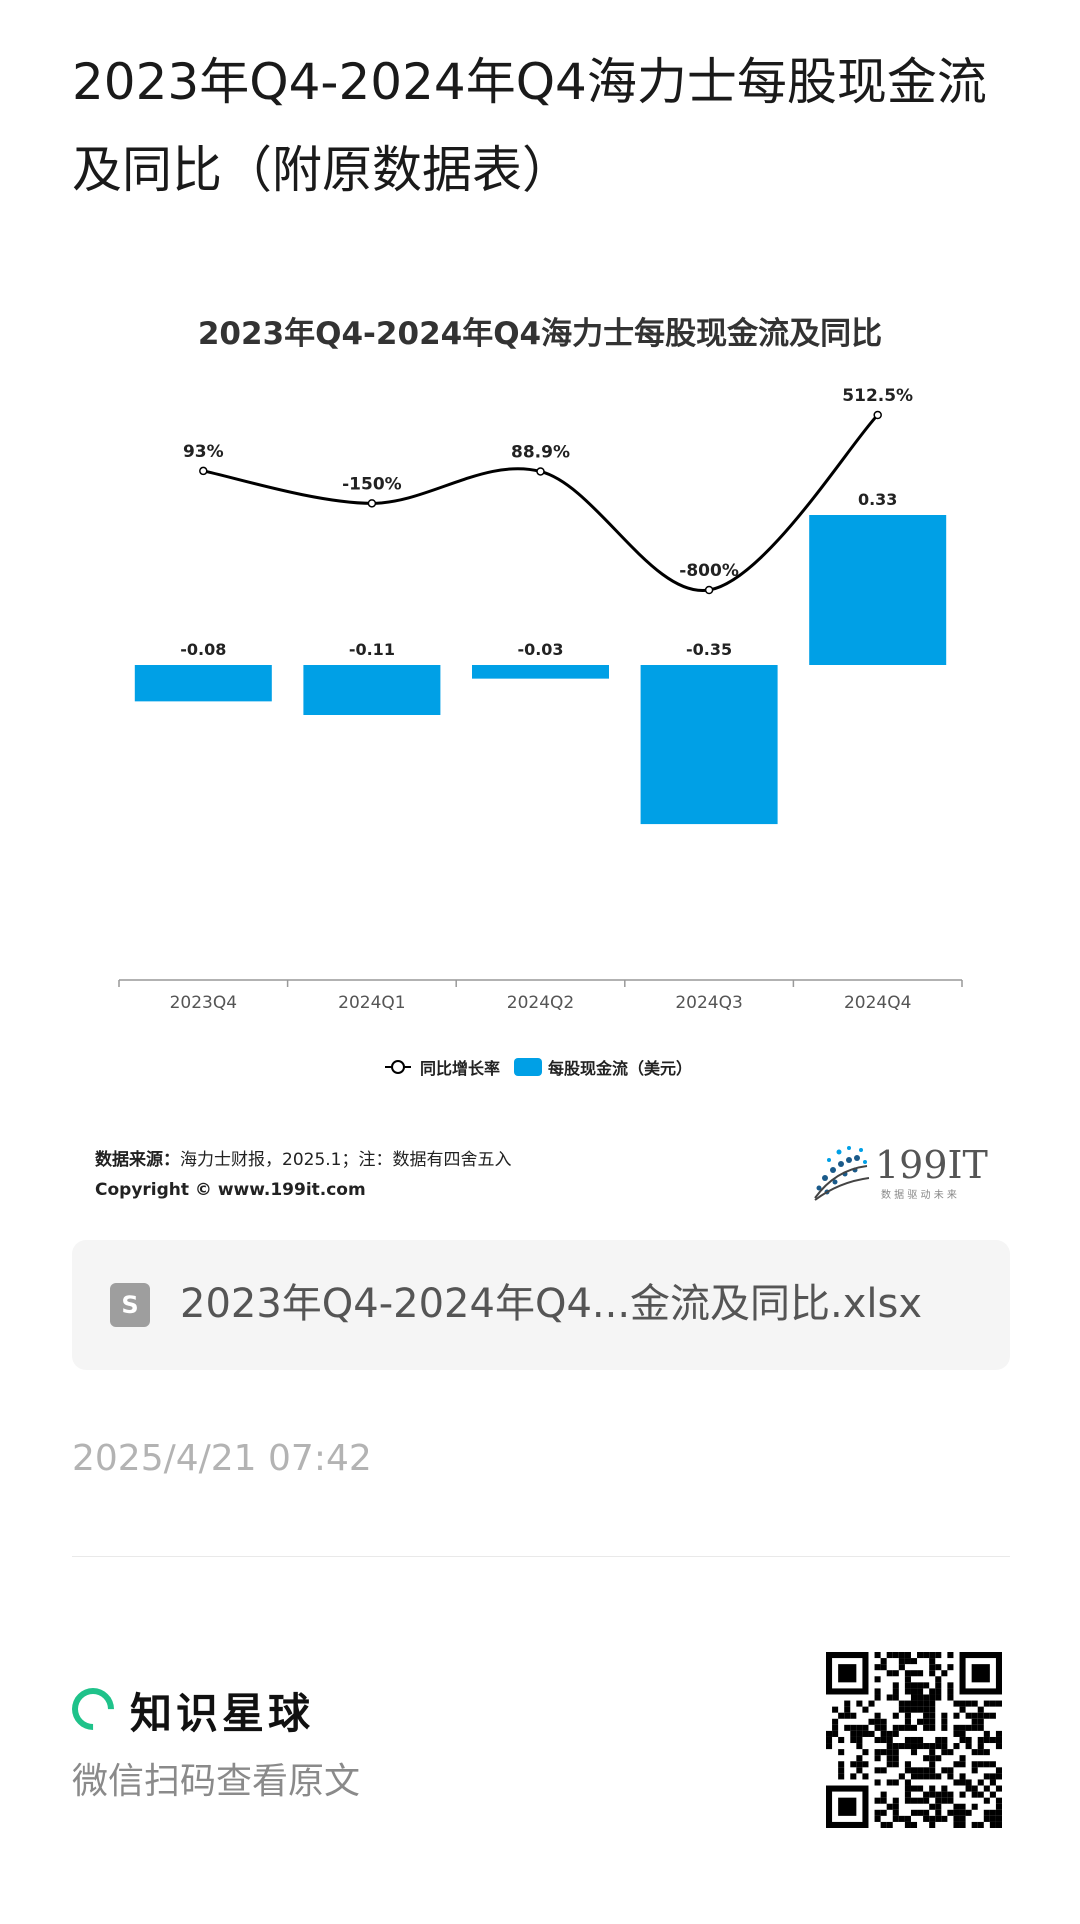 This screenshot has height=1924, width=1080. What do you see at coordinates (372, 649) in the screenshot?
I see `bar-label-2024Q1: -0.11` at bounding box center [372, 649].